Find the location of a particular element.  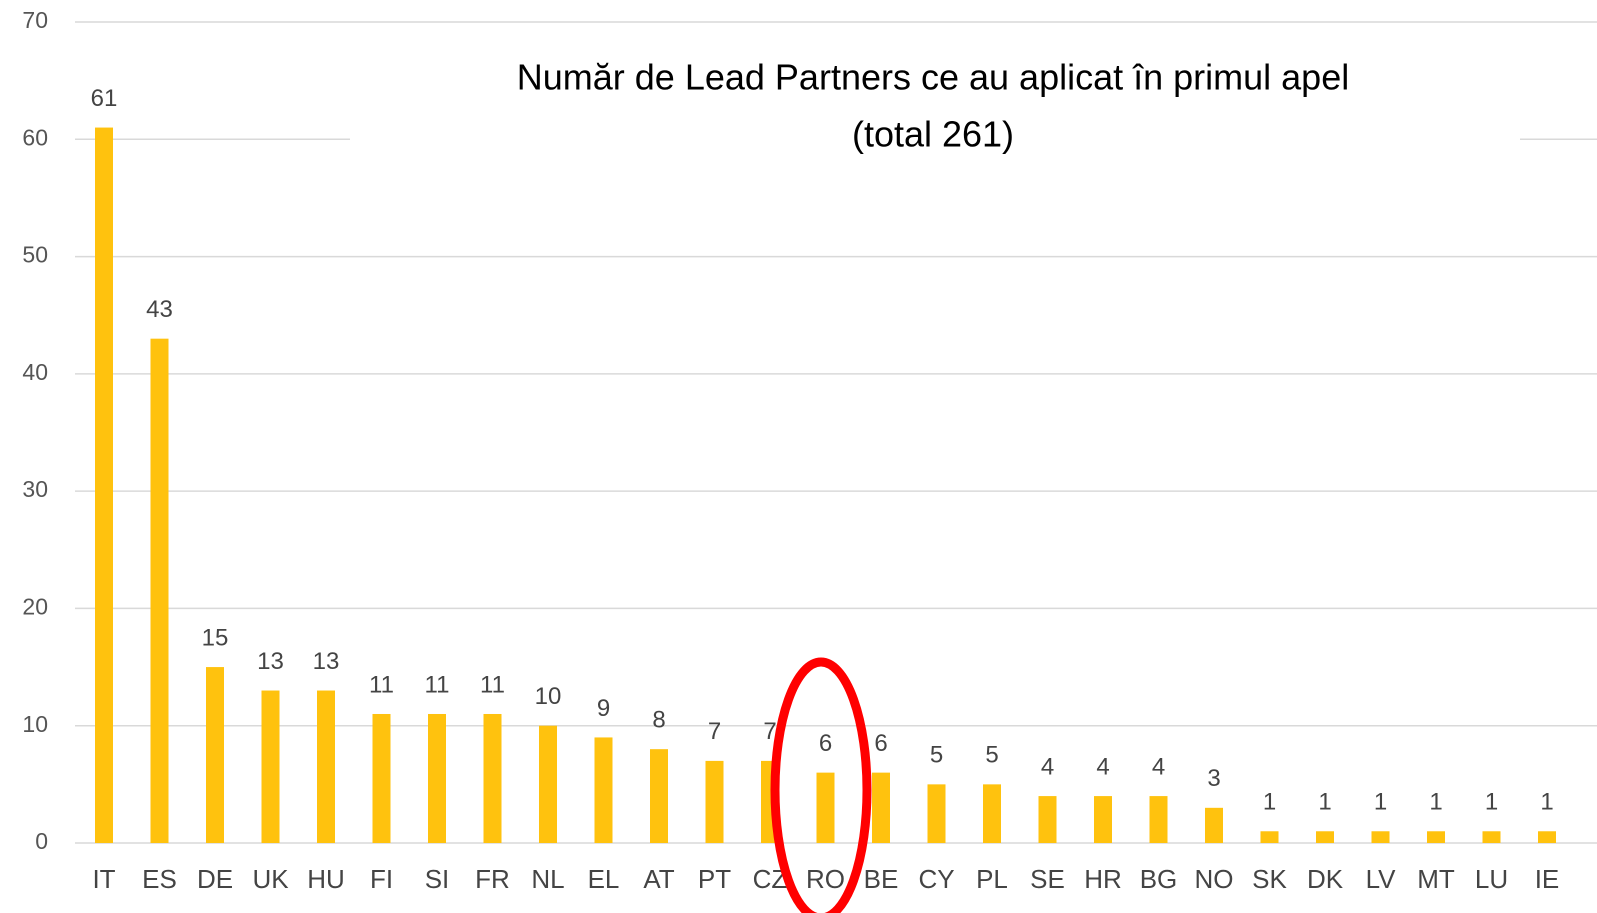

x-tick-label: ES is located at coordinates (159, 879).